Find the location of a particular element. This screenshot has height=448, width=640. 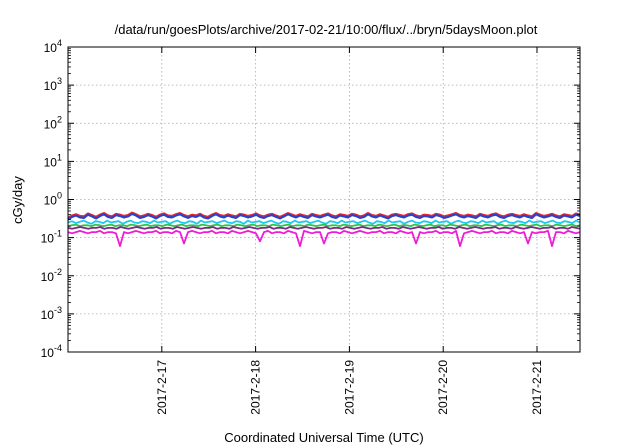

series-layer is located at coordinates (324, 229).